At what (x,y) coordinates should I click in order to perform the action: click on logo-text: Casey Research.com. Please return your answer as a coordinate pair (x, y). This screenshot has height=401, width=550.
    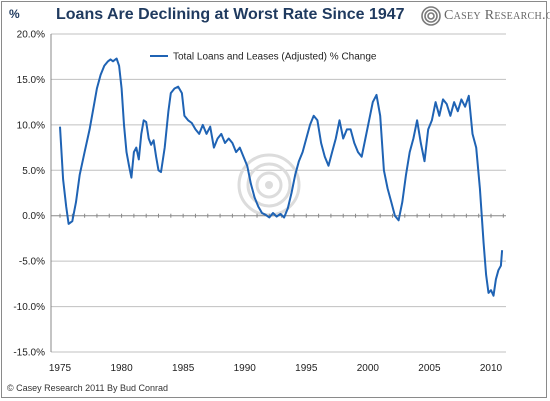
    Looking at the image, I should click on (497, 15).